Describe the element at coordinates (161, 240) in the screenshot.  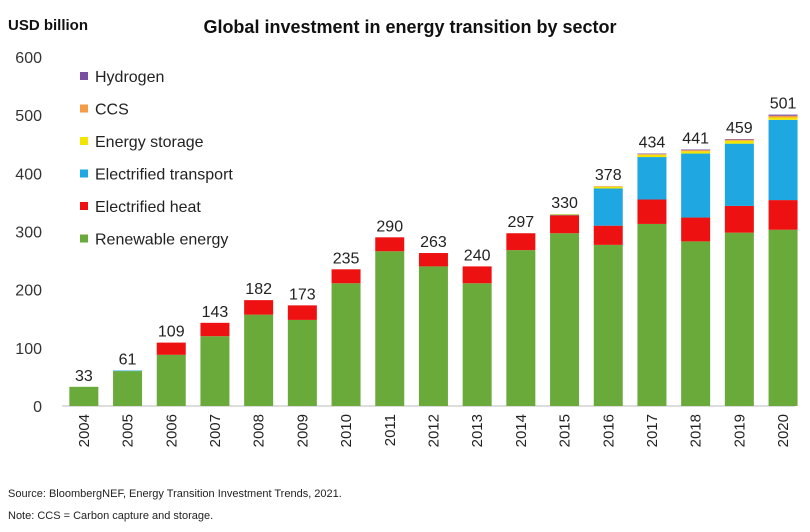
I see `legend-label: Renewable energy` at that location.